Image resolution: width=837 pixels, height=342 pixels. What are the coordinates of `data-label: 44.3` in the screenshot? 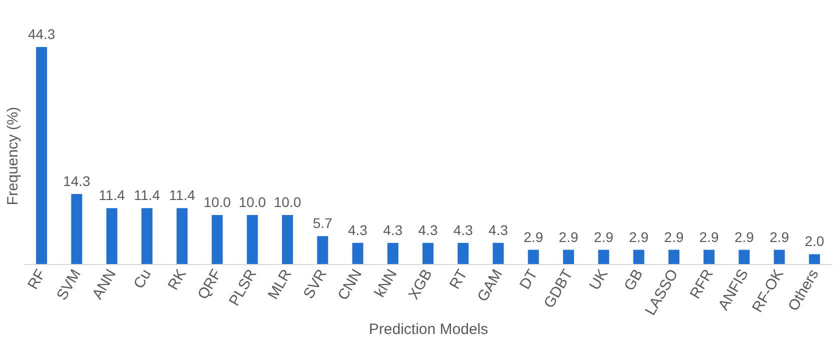 It's located at (42, 34).